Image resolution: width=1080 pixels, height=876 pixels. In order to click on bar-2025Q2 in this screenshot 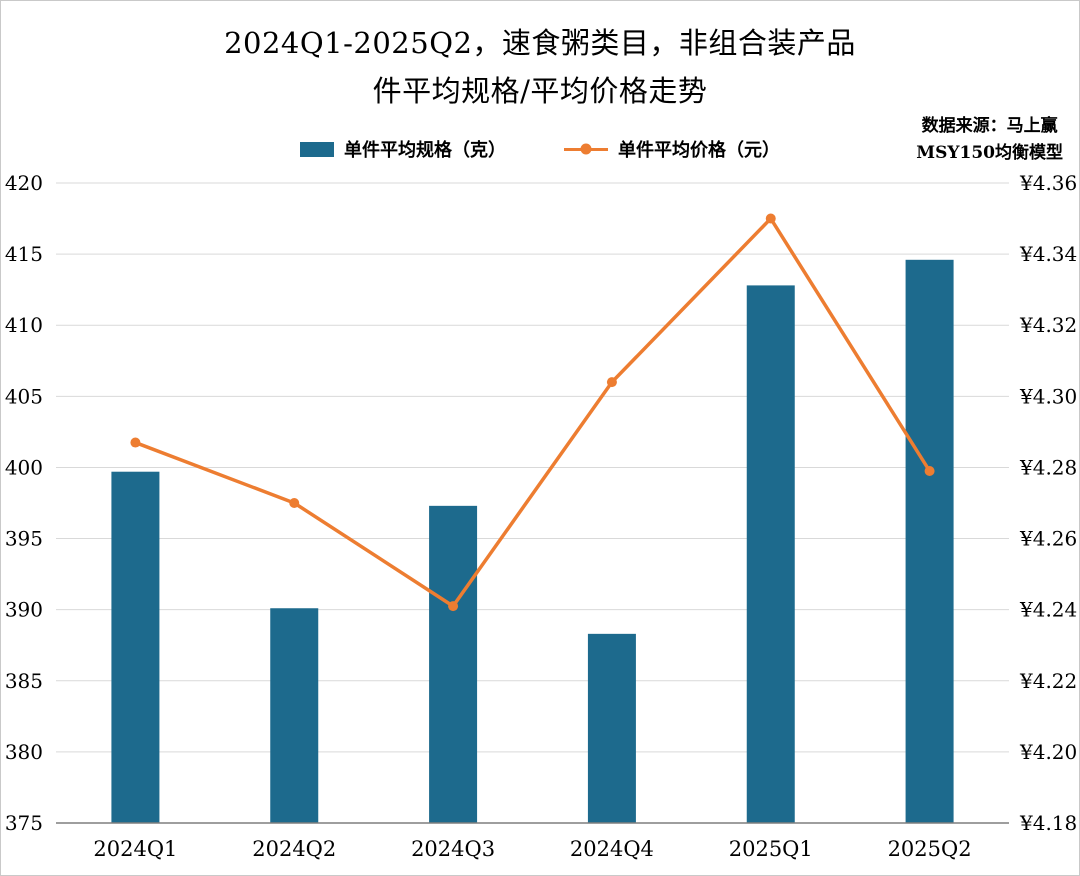, I will do `click(929, 541)`.